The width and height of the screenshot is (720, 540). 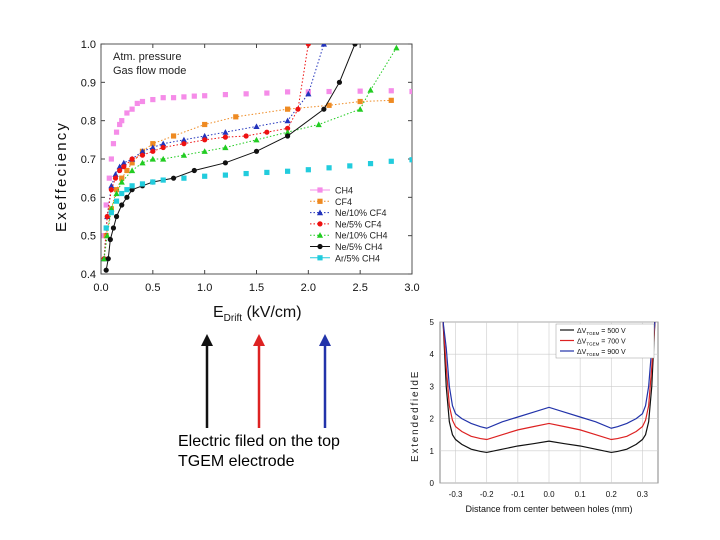 I want to click on main-y-tick-label: 0.4, so click(x=88, y=275).